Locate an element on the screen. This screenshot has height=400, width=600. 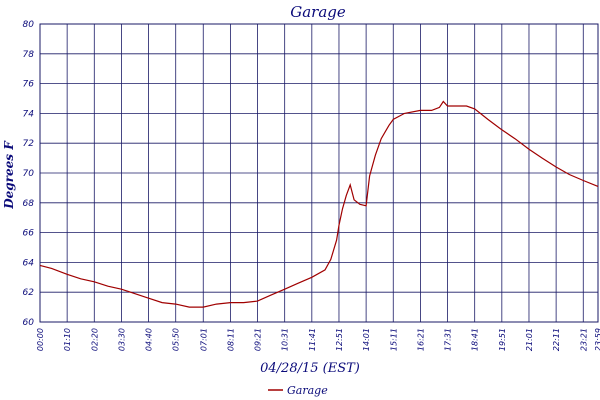
y-tick-label: 70 is located at coordinates (29, 174).